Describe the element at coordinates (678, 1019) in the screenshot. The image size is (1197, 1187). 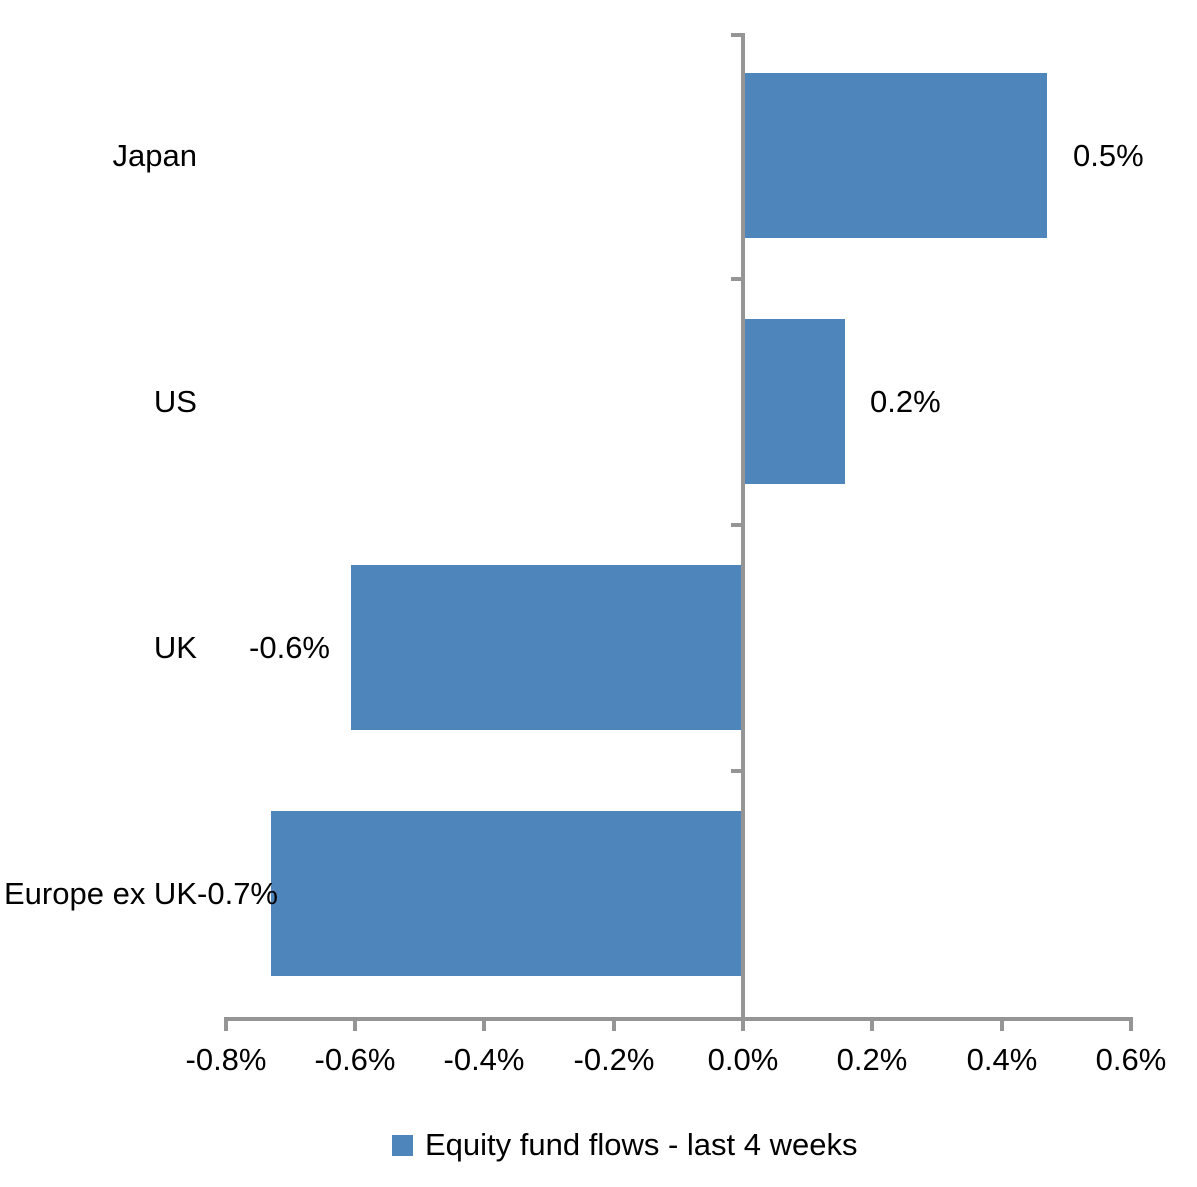
I see `value-axis-line` at that location.